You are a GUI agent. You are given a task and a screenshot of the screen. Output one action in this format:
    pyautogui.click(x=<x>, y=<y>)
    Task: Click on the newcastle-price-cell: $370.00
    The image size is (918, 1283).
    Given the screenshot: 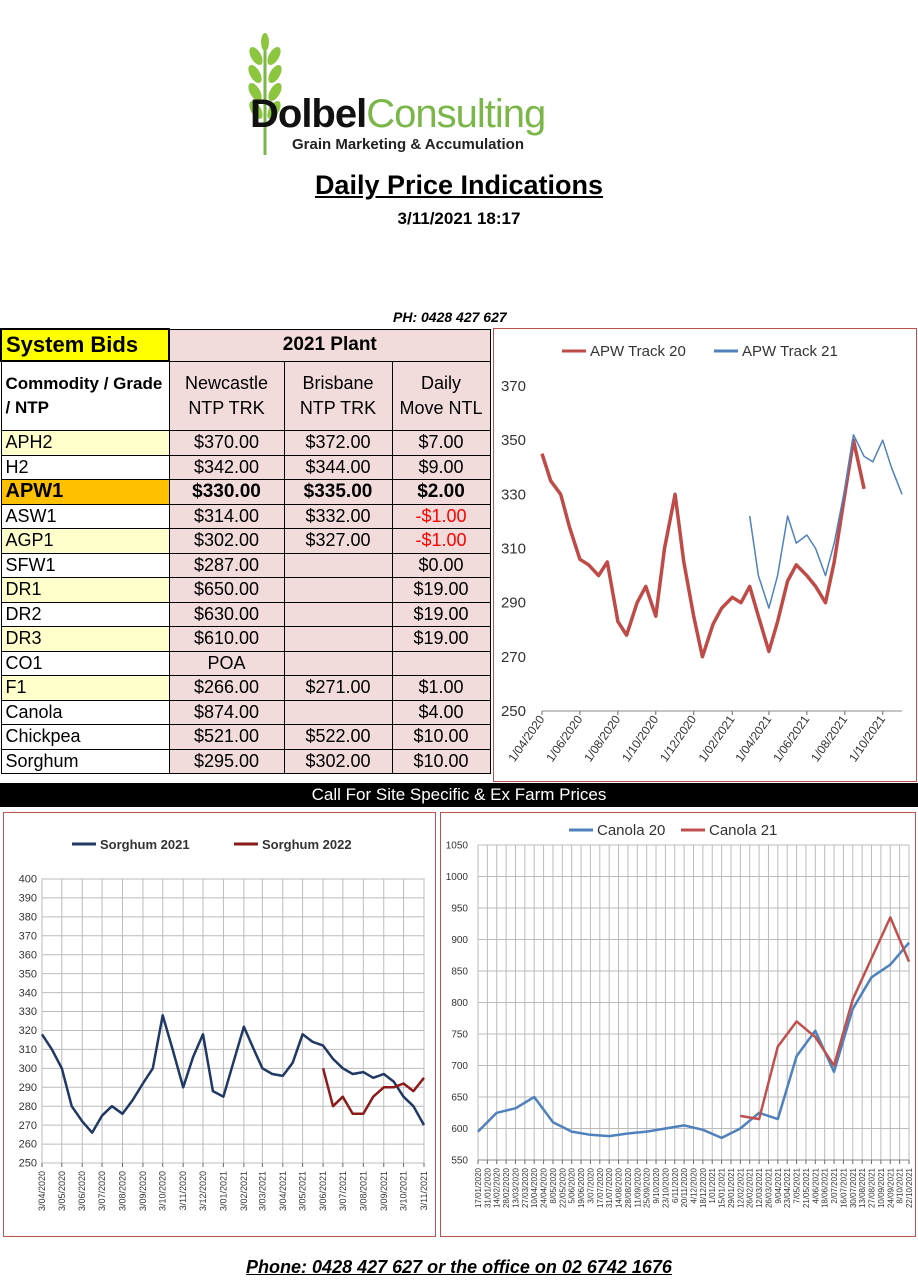 What is the action you would take?
    pyautogui.click(x=226, y=443)
    